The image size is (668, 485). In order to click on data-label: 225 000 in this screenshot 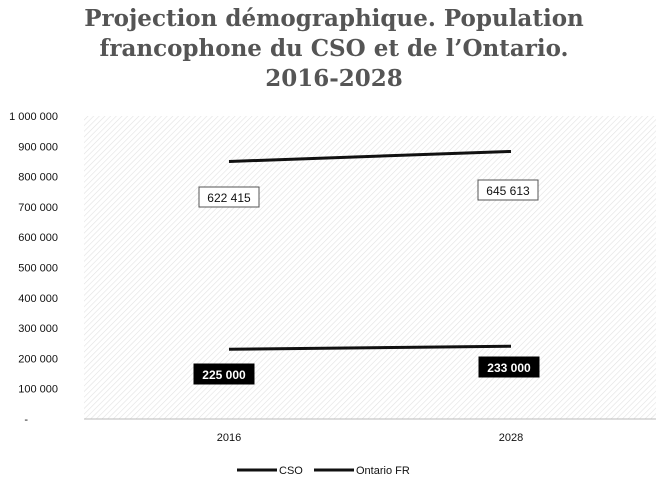, I will do `click(224, 375)`.